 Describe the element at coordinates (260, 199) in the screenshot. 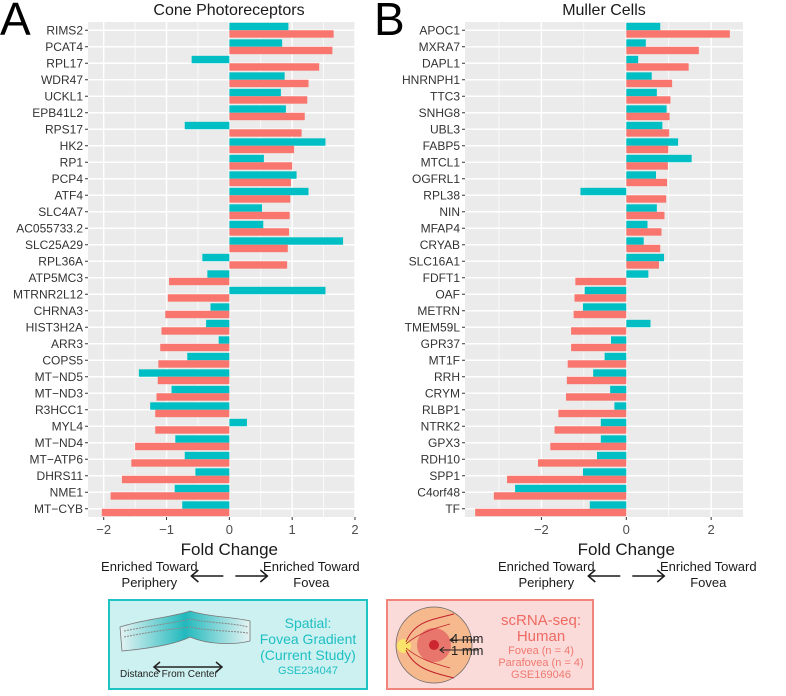

I see `scrnaseq-bar-atf4` at that location.